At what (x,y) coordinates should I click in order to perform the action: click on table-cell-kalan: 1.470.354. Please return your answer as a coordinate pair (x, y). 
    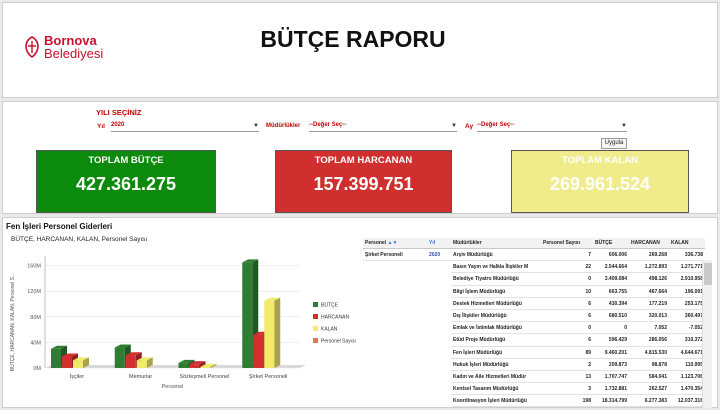
    Looking at the image, I should click on (687, 389).